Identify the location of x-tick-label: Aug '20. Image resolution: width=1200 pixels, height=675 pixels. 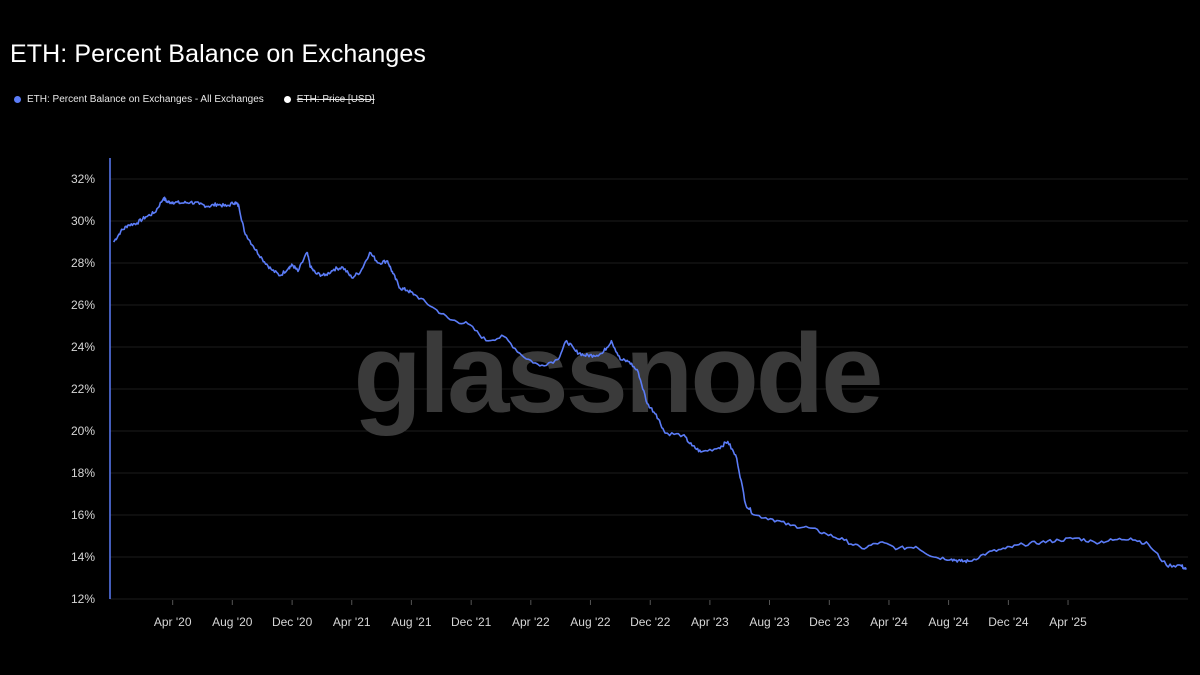
(232, 622).